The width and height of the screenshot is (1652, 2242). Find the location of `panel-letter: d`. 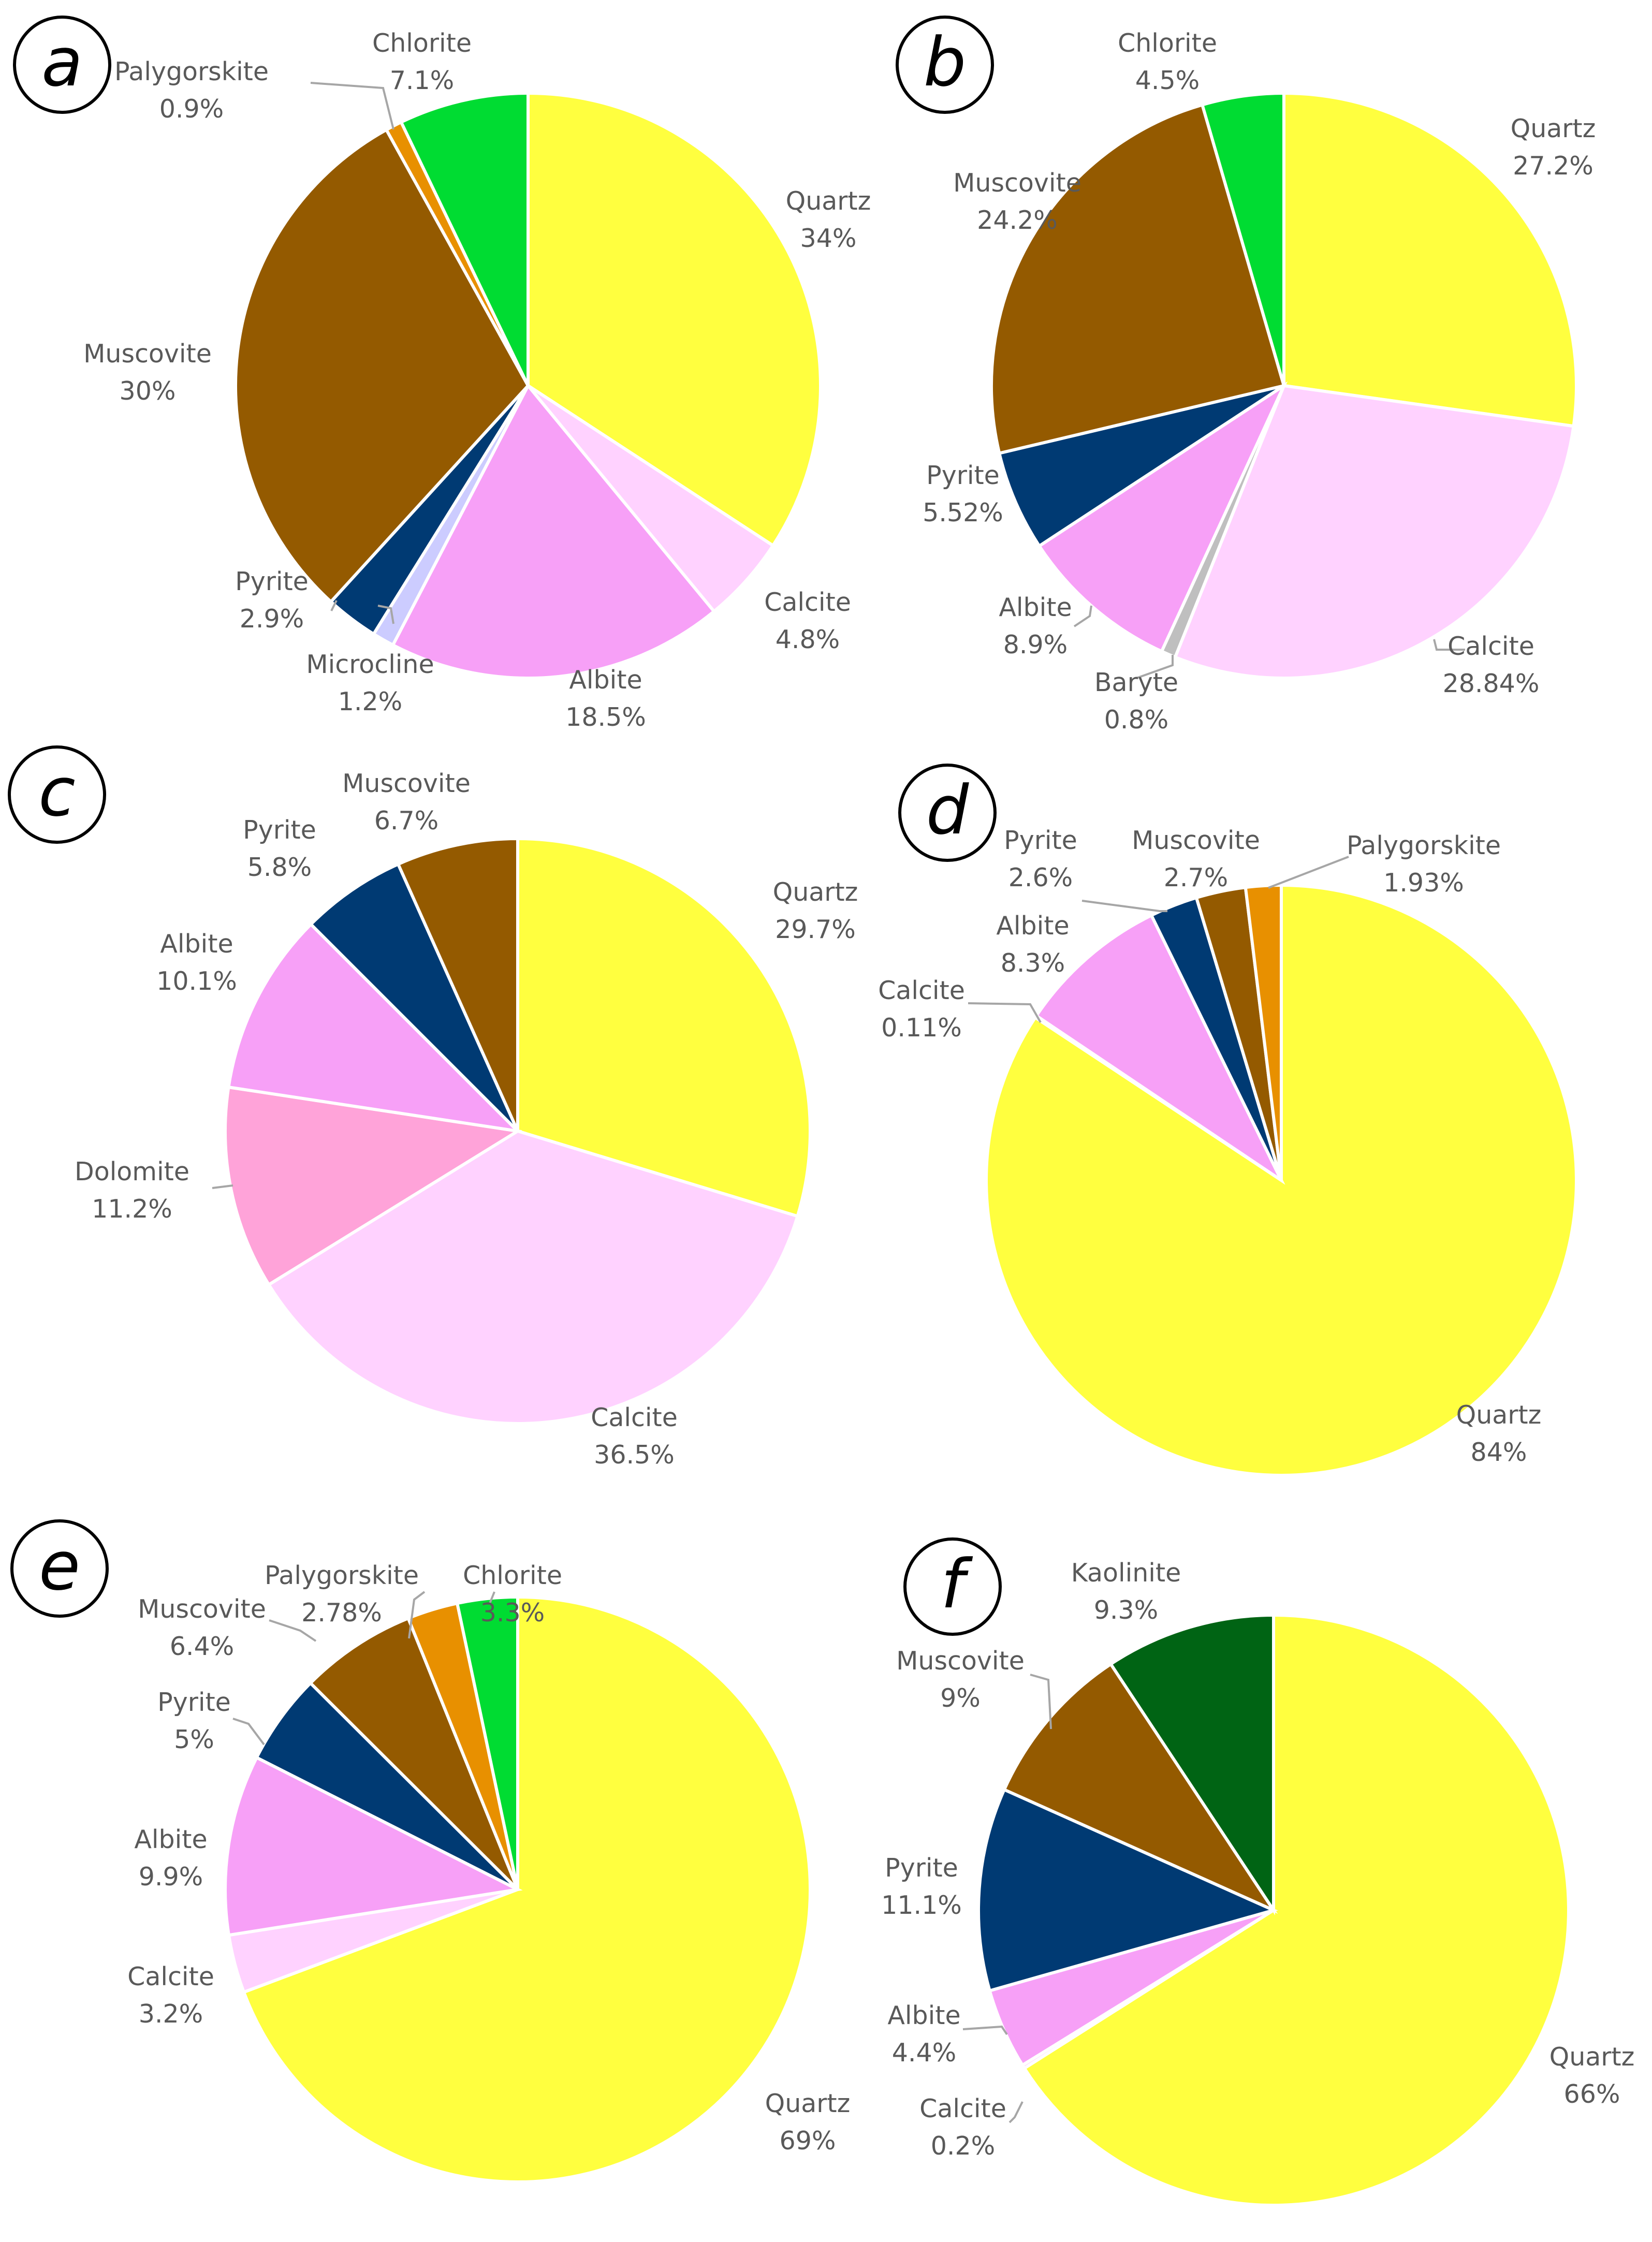

panel-letter: d is located at coordinates (948, 810).